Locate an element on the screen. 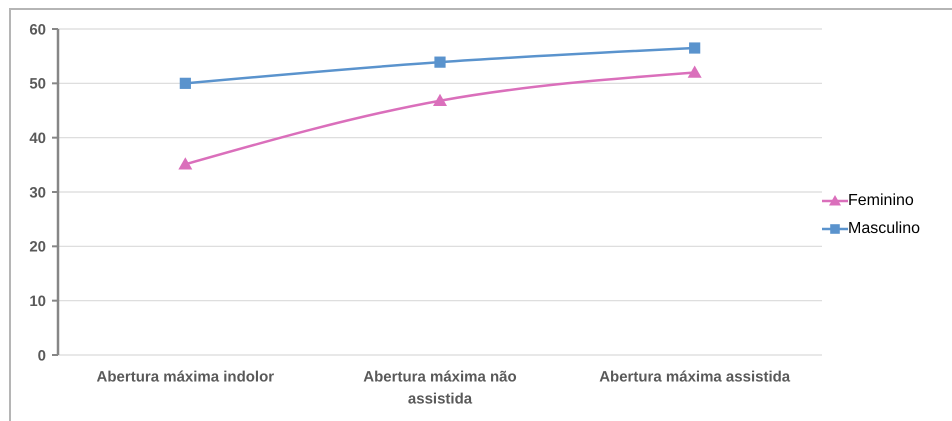 This screenshot has height=421, width=952. legend-label: Feminino is located at coordinates (881, 201).